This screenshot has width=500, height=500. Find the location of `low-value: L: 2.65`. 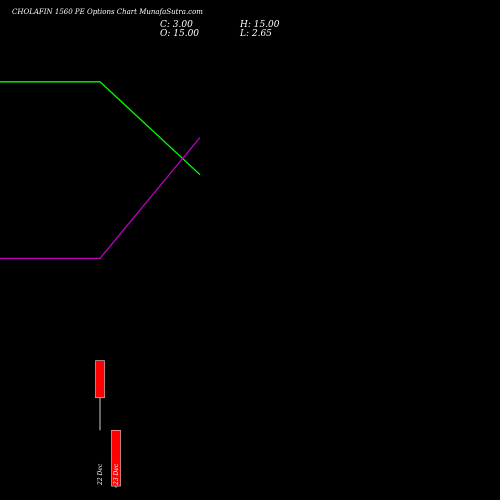

low-value: L: 2.65 is located at coordinates (256, 34).